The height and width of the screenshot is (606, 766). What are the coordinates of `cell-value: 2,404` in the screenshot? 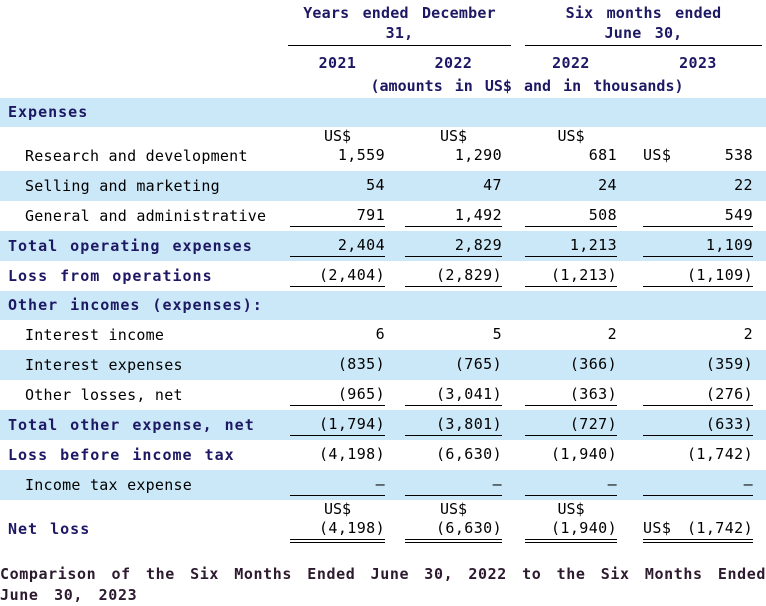 It's located at (337, 246).